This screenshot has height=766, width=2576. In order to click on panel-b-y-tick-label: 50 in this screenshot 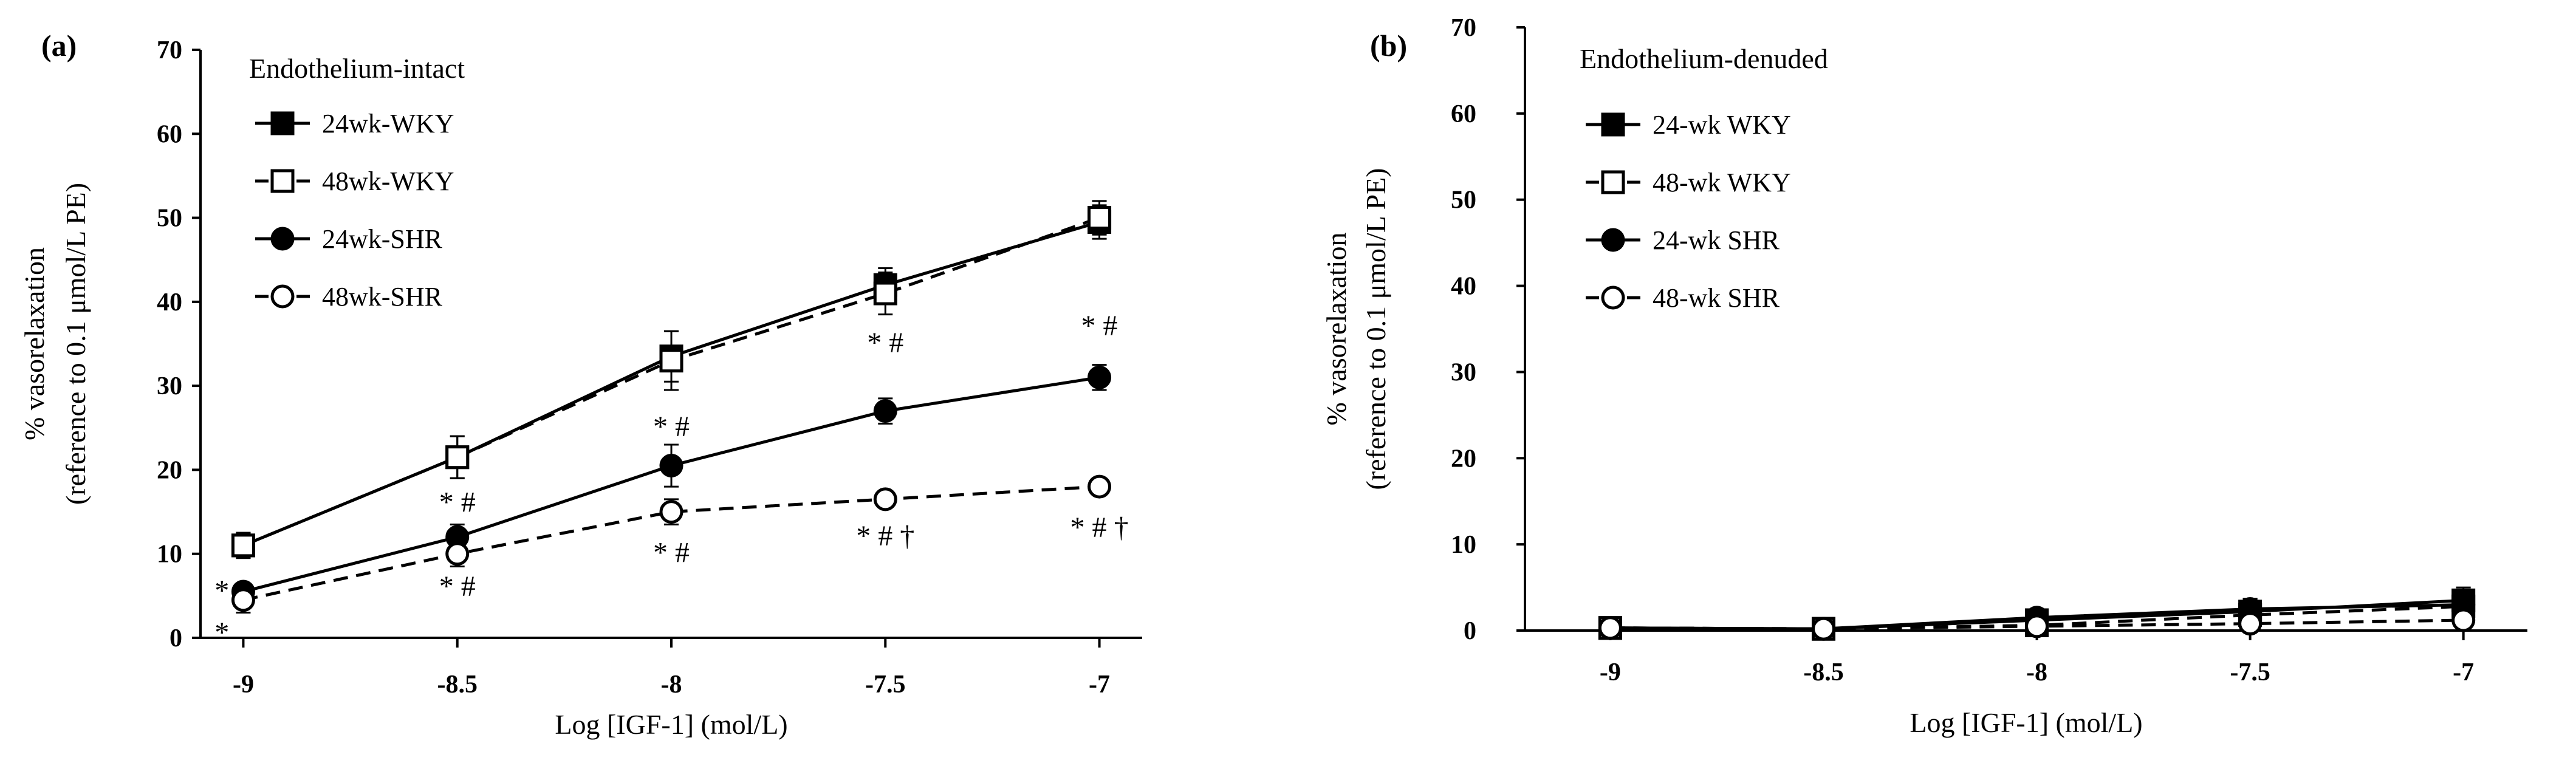, I will do `click(1463, 200)`.